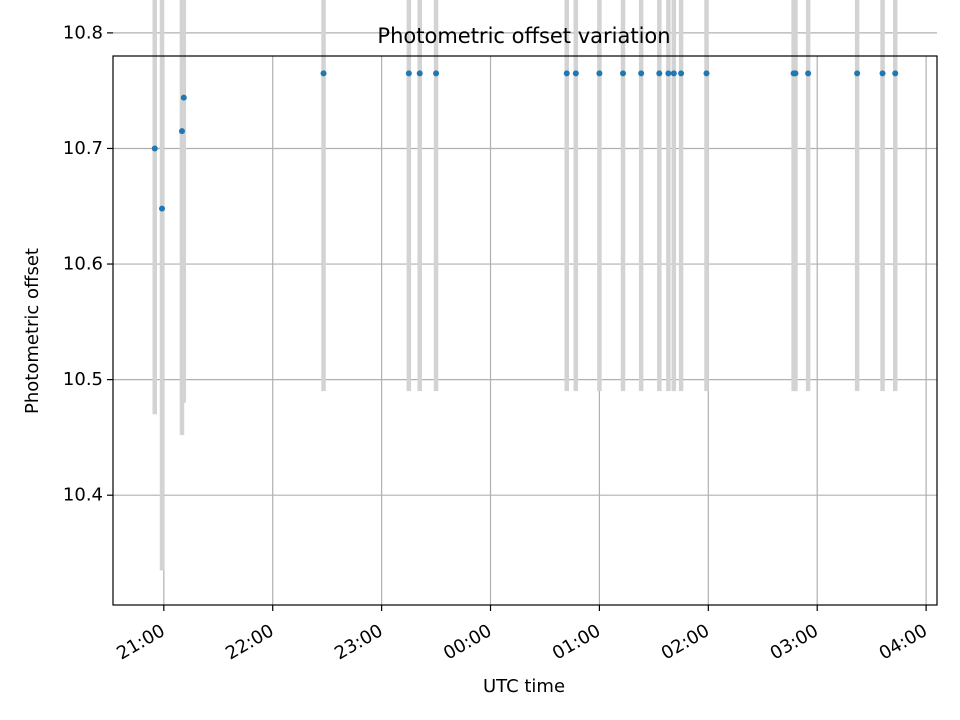 Image resolution: width=960 pixels, height=720 pixels. Describe the element at coordinates (83, 148) in the screenshot. I see `y-tick-label: 10.7` at that location.